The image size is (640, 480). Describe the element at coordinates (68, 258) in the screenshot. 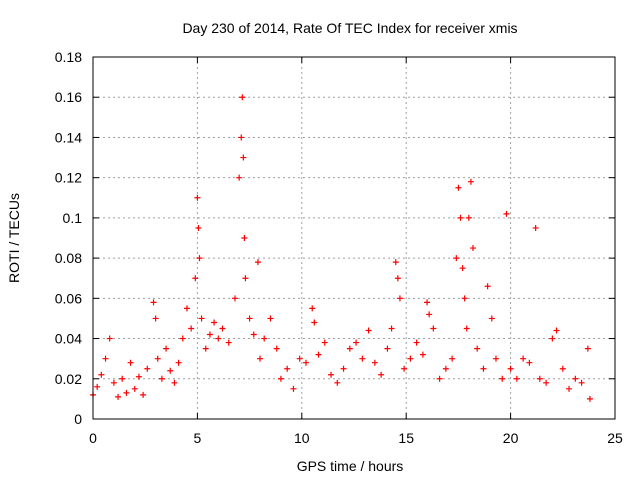

I see `y-tick-label: 0.08` at that location.